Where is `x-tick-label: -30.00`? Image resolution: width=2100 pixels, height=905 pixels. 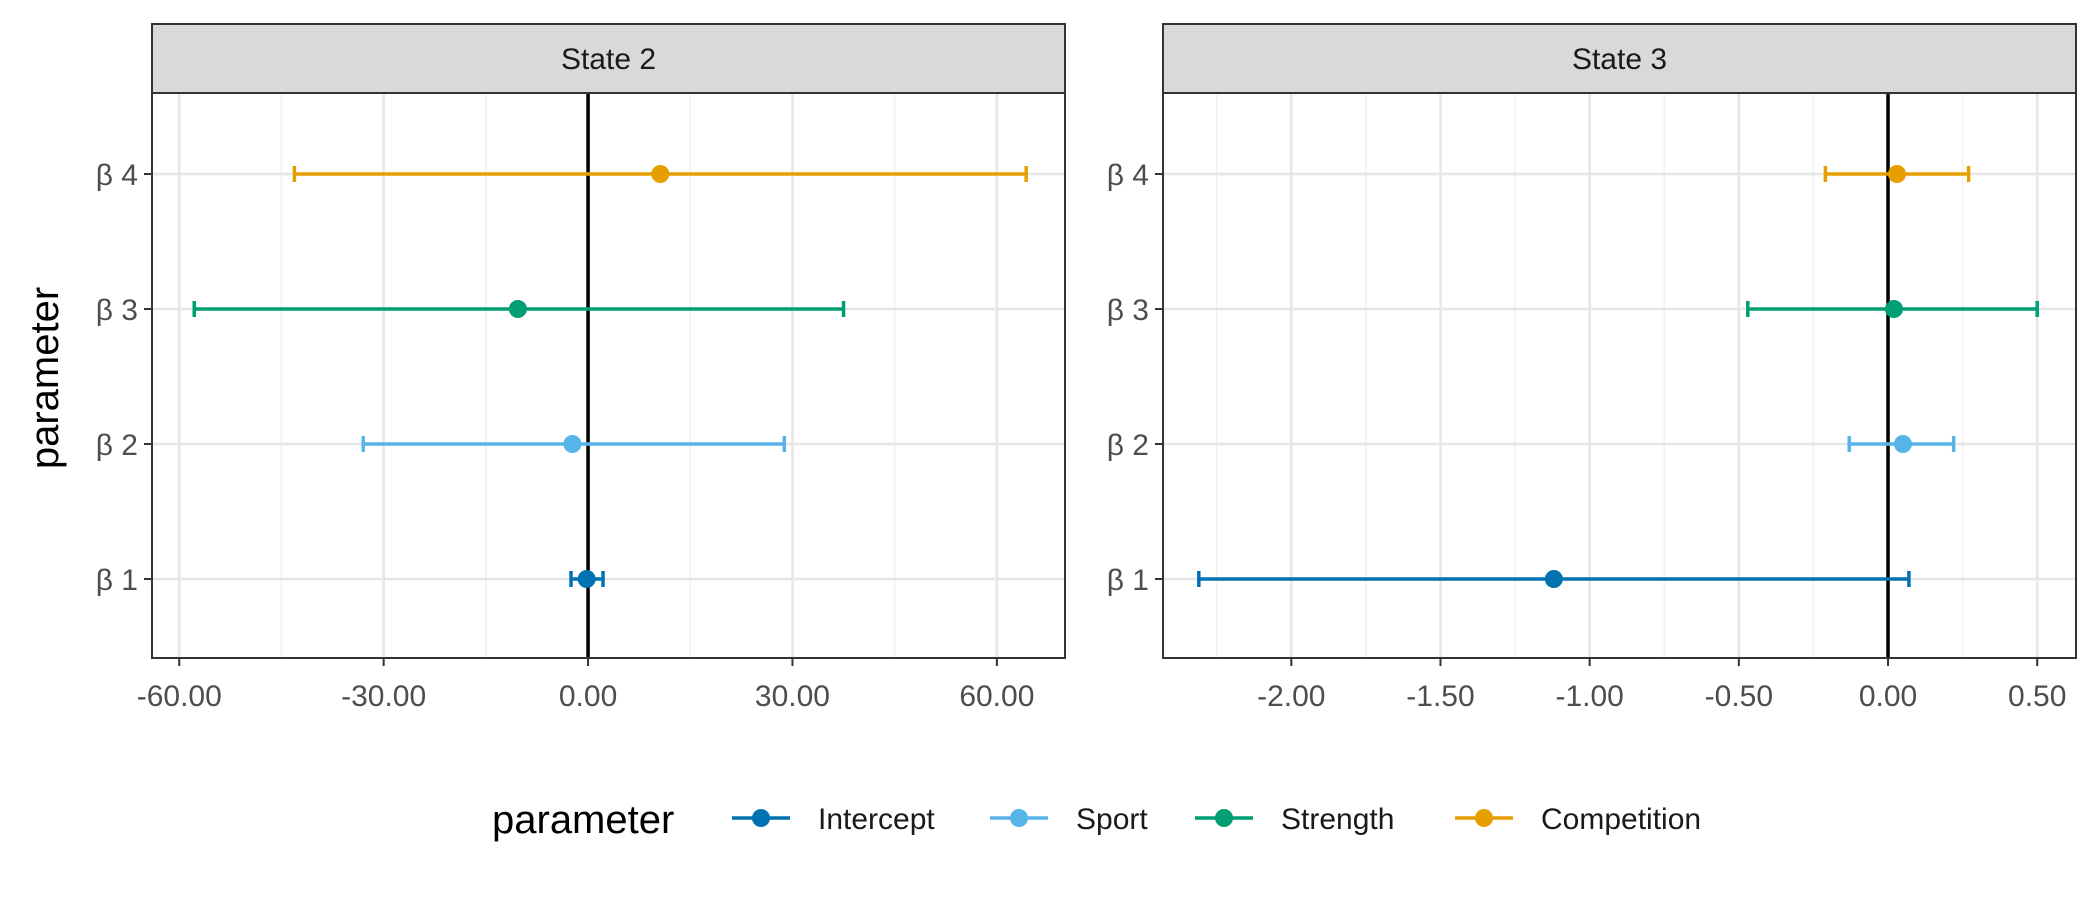
x-tick-label: -30.00 is located at coordinates (383, 696).